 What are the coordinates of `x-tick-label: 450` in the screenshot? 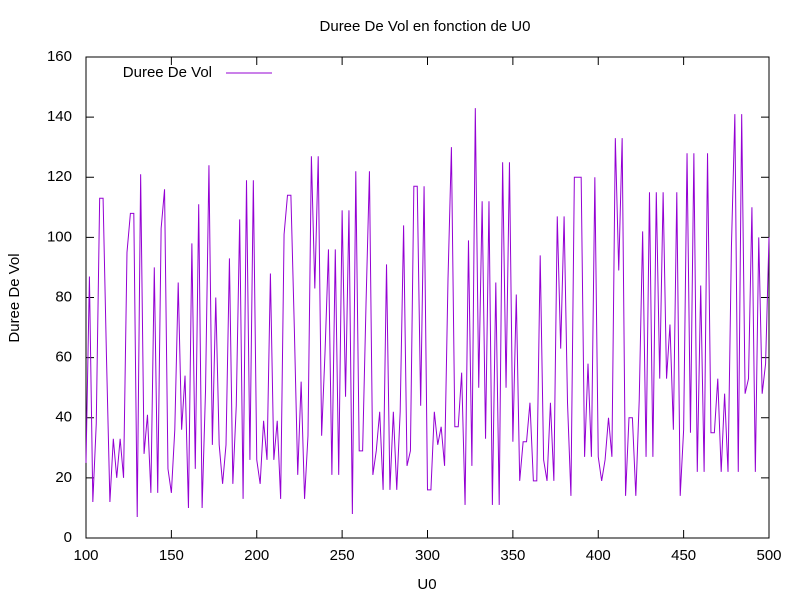 It's located at (683, 555).